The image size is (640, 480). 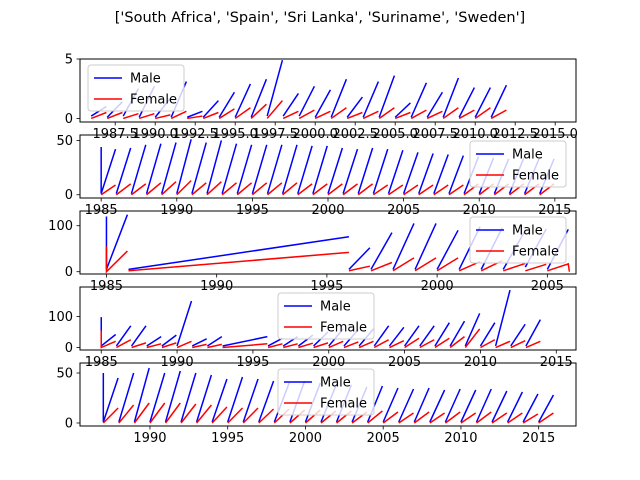 What do you see at coordinates (383, 438) in the screenshot?
I see `x-tick-label: 2005` at bounding box center [383, 438].